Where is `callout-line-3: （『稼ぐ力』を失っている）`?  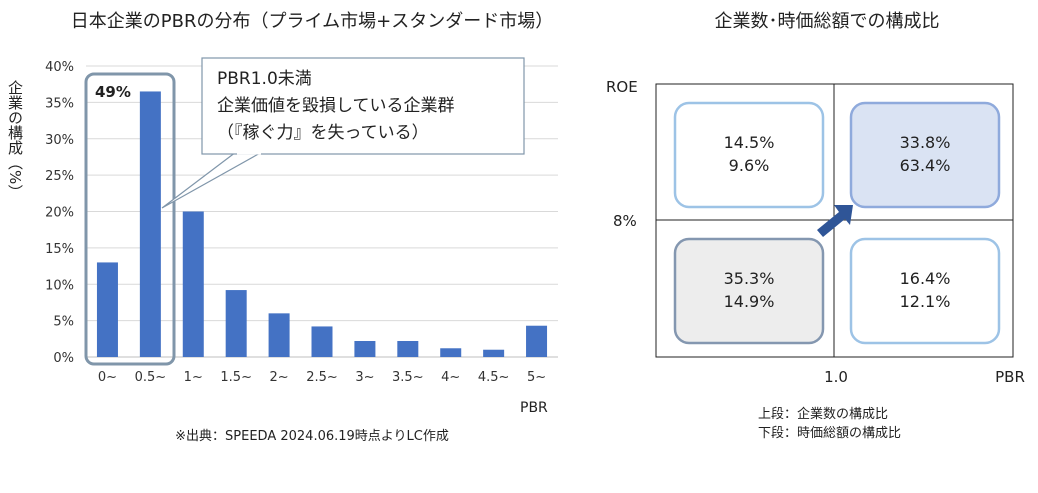
callout-line-3: （『稼ぐ力』を失っている） is located at coordinates (323, 133).